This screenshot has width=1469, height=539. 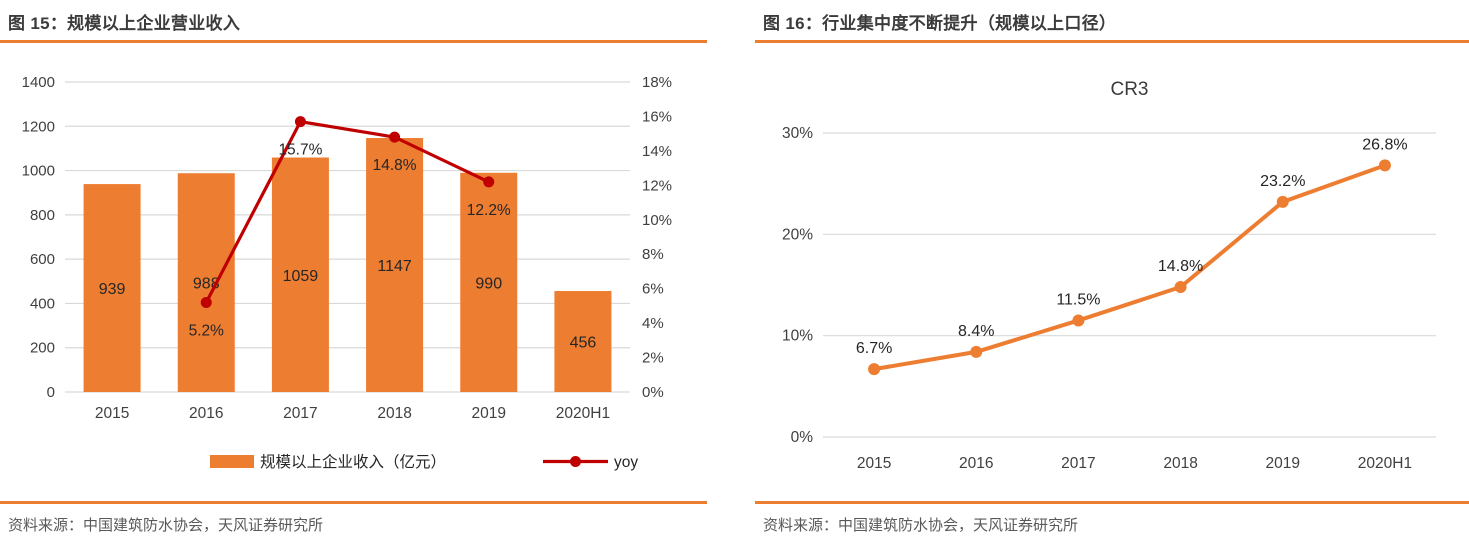 What do you see at coordinates (207, 330) in the screenshot?
I see `yoy-value-label: 5.2%` at bounding box center [207, 330].